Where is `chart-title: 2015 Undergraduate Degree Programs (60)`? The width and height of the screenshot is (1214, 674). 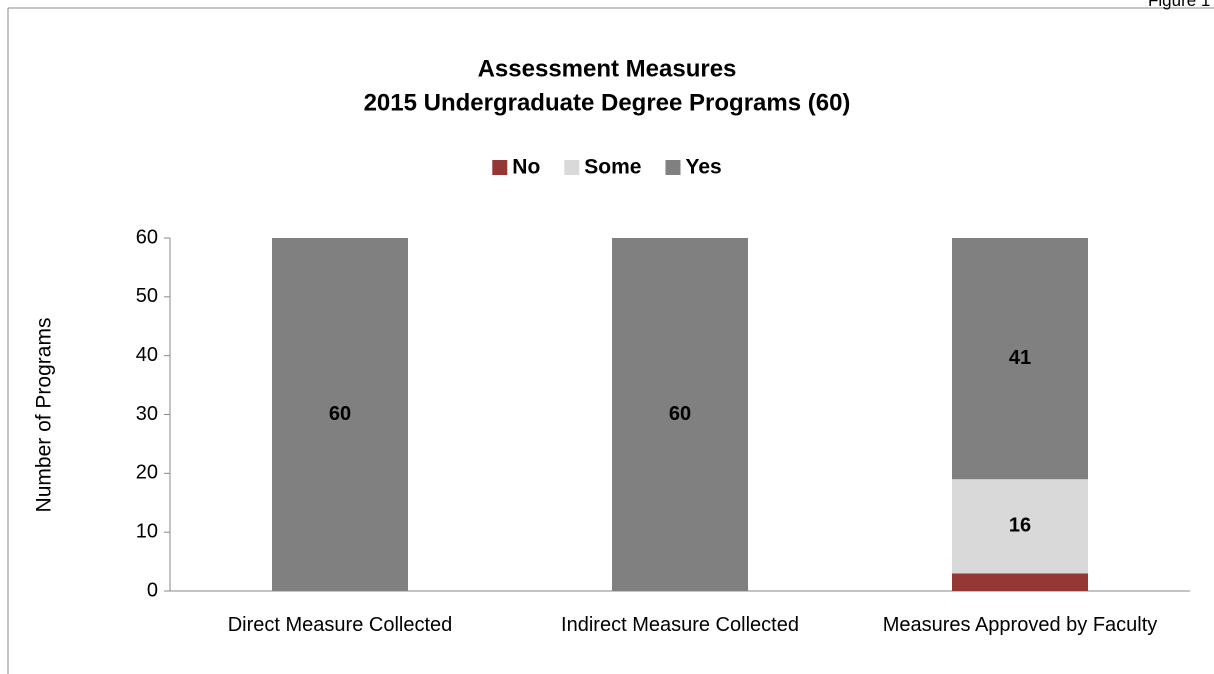 chart-title: 2015 Undergraduate Degree Programs (60) is located at coordinates (607, 102).